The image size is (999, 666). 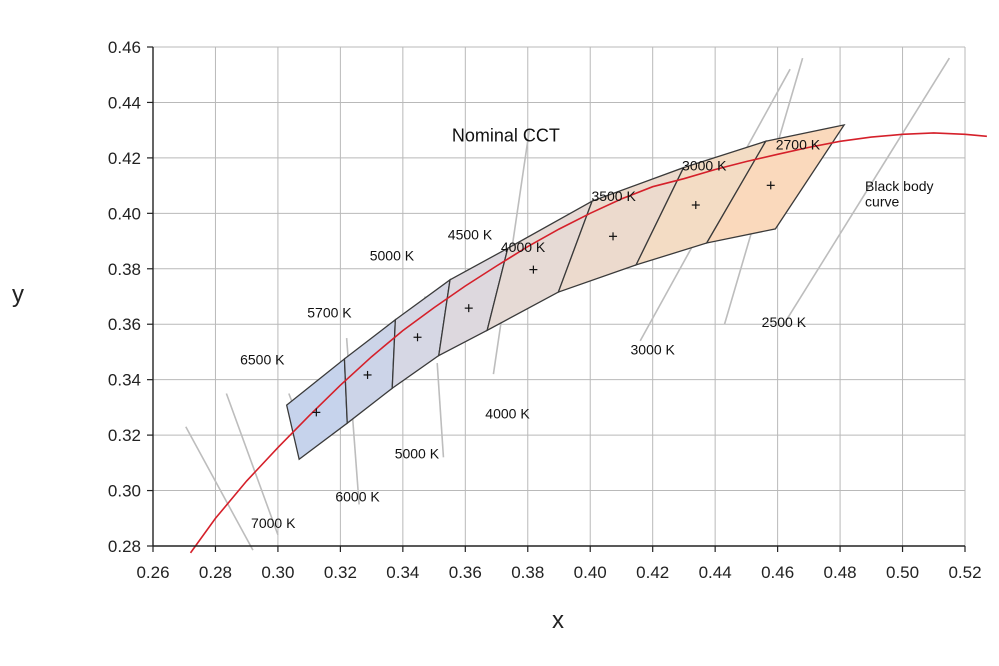 I want to click on x-tick-label: 0.52, so click(x=964, y=572).